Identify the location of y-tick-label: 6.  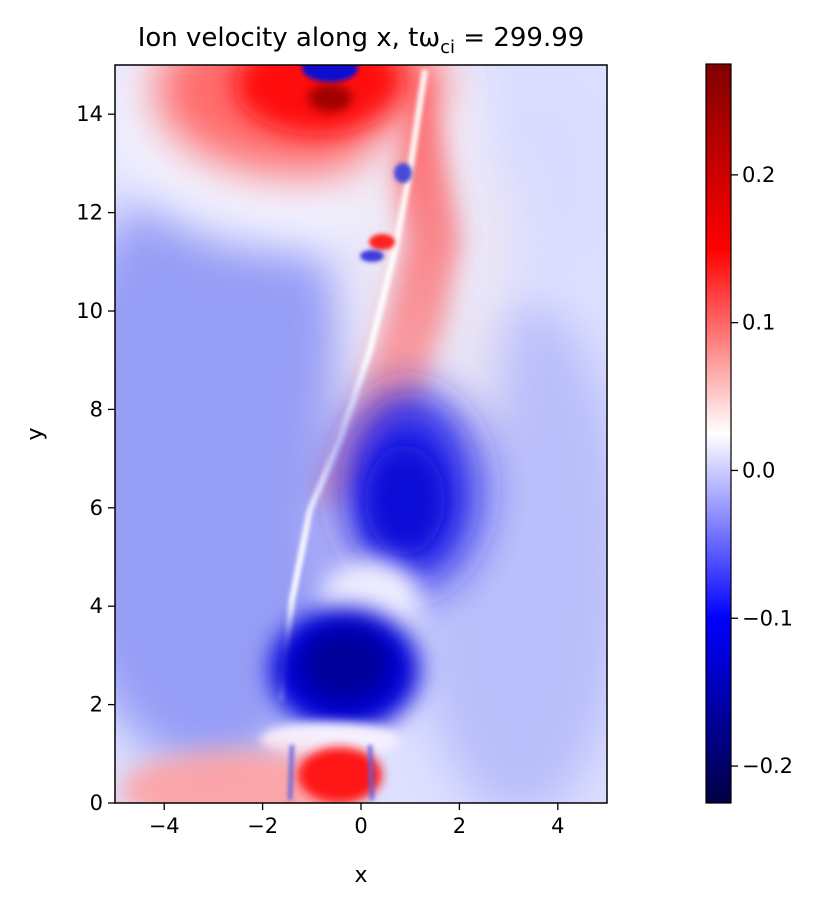
(96, 508).